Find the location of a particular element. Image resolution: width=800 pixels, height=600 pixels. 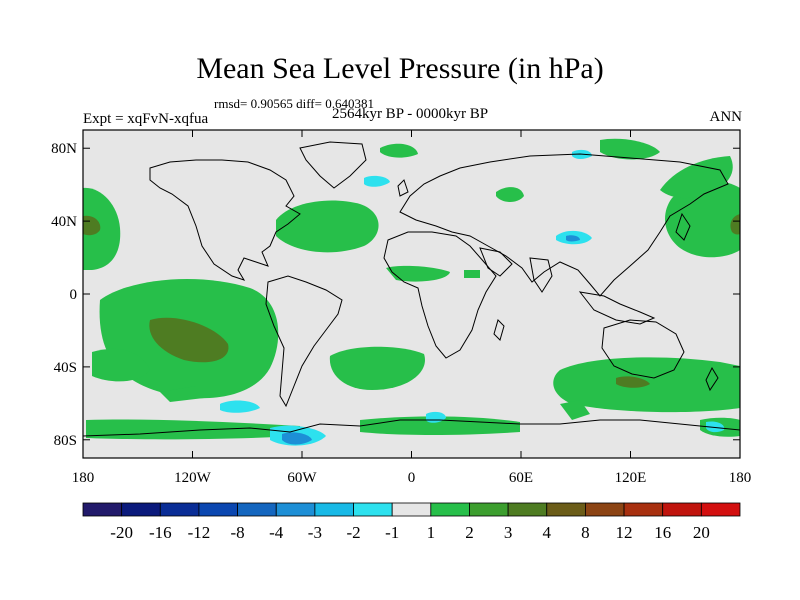

lat-tick-label: 80S is located at coordinates (65, 441).